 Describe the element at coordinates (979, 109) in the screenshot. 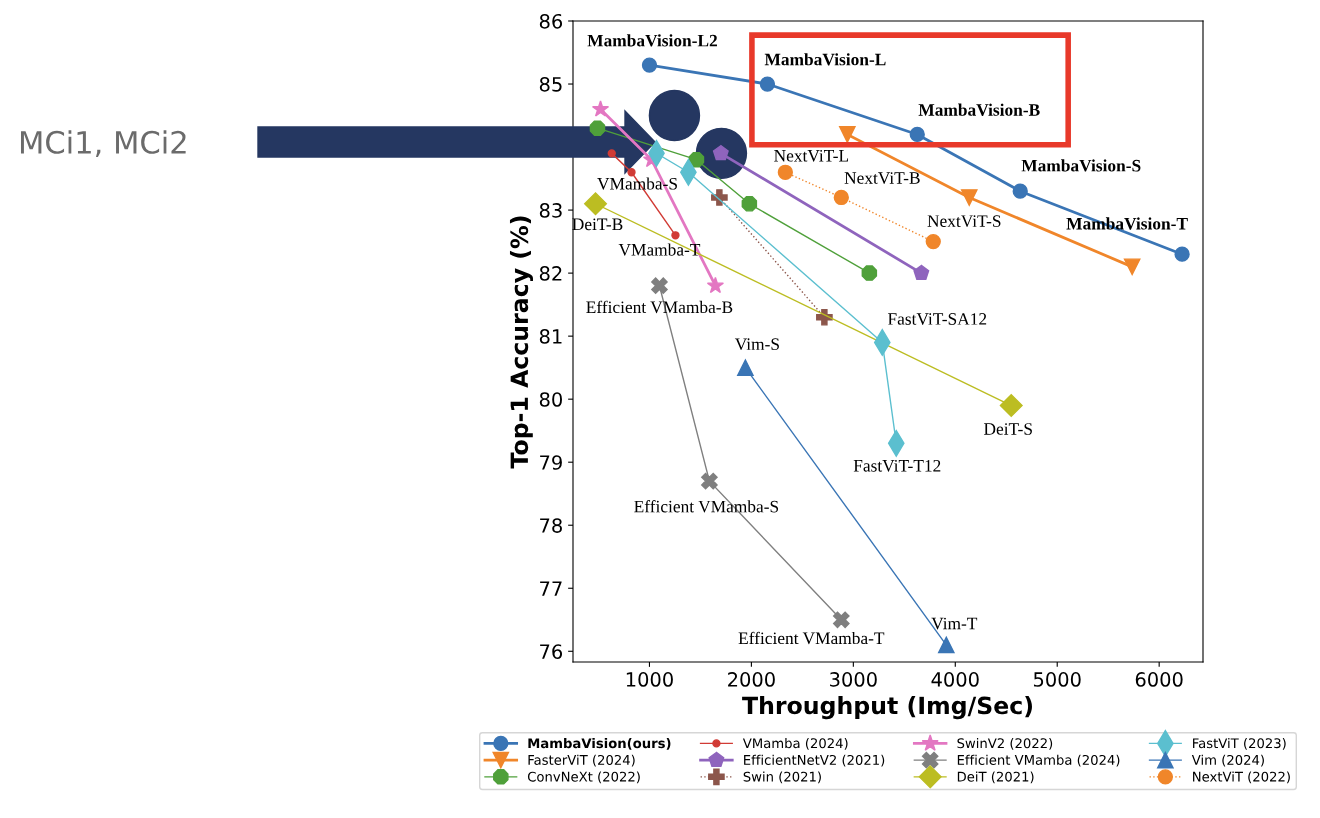

I see `annotation: MambaVision-B` at that location.